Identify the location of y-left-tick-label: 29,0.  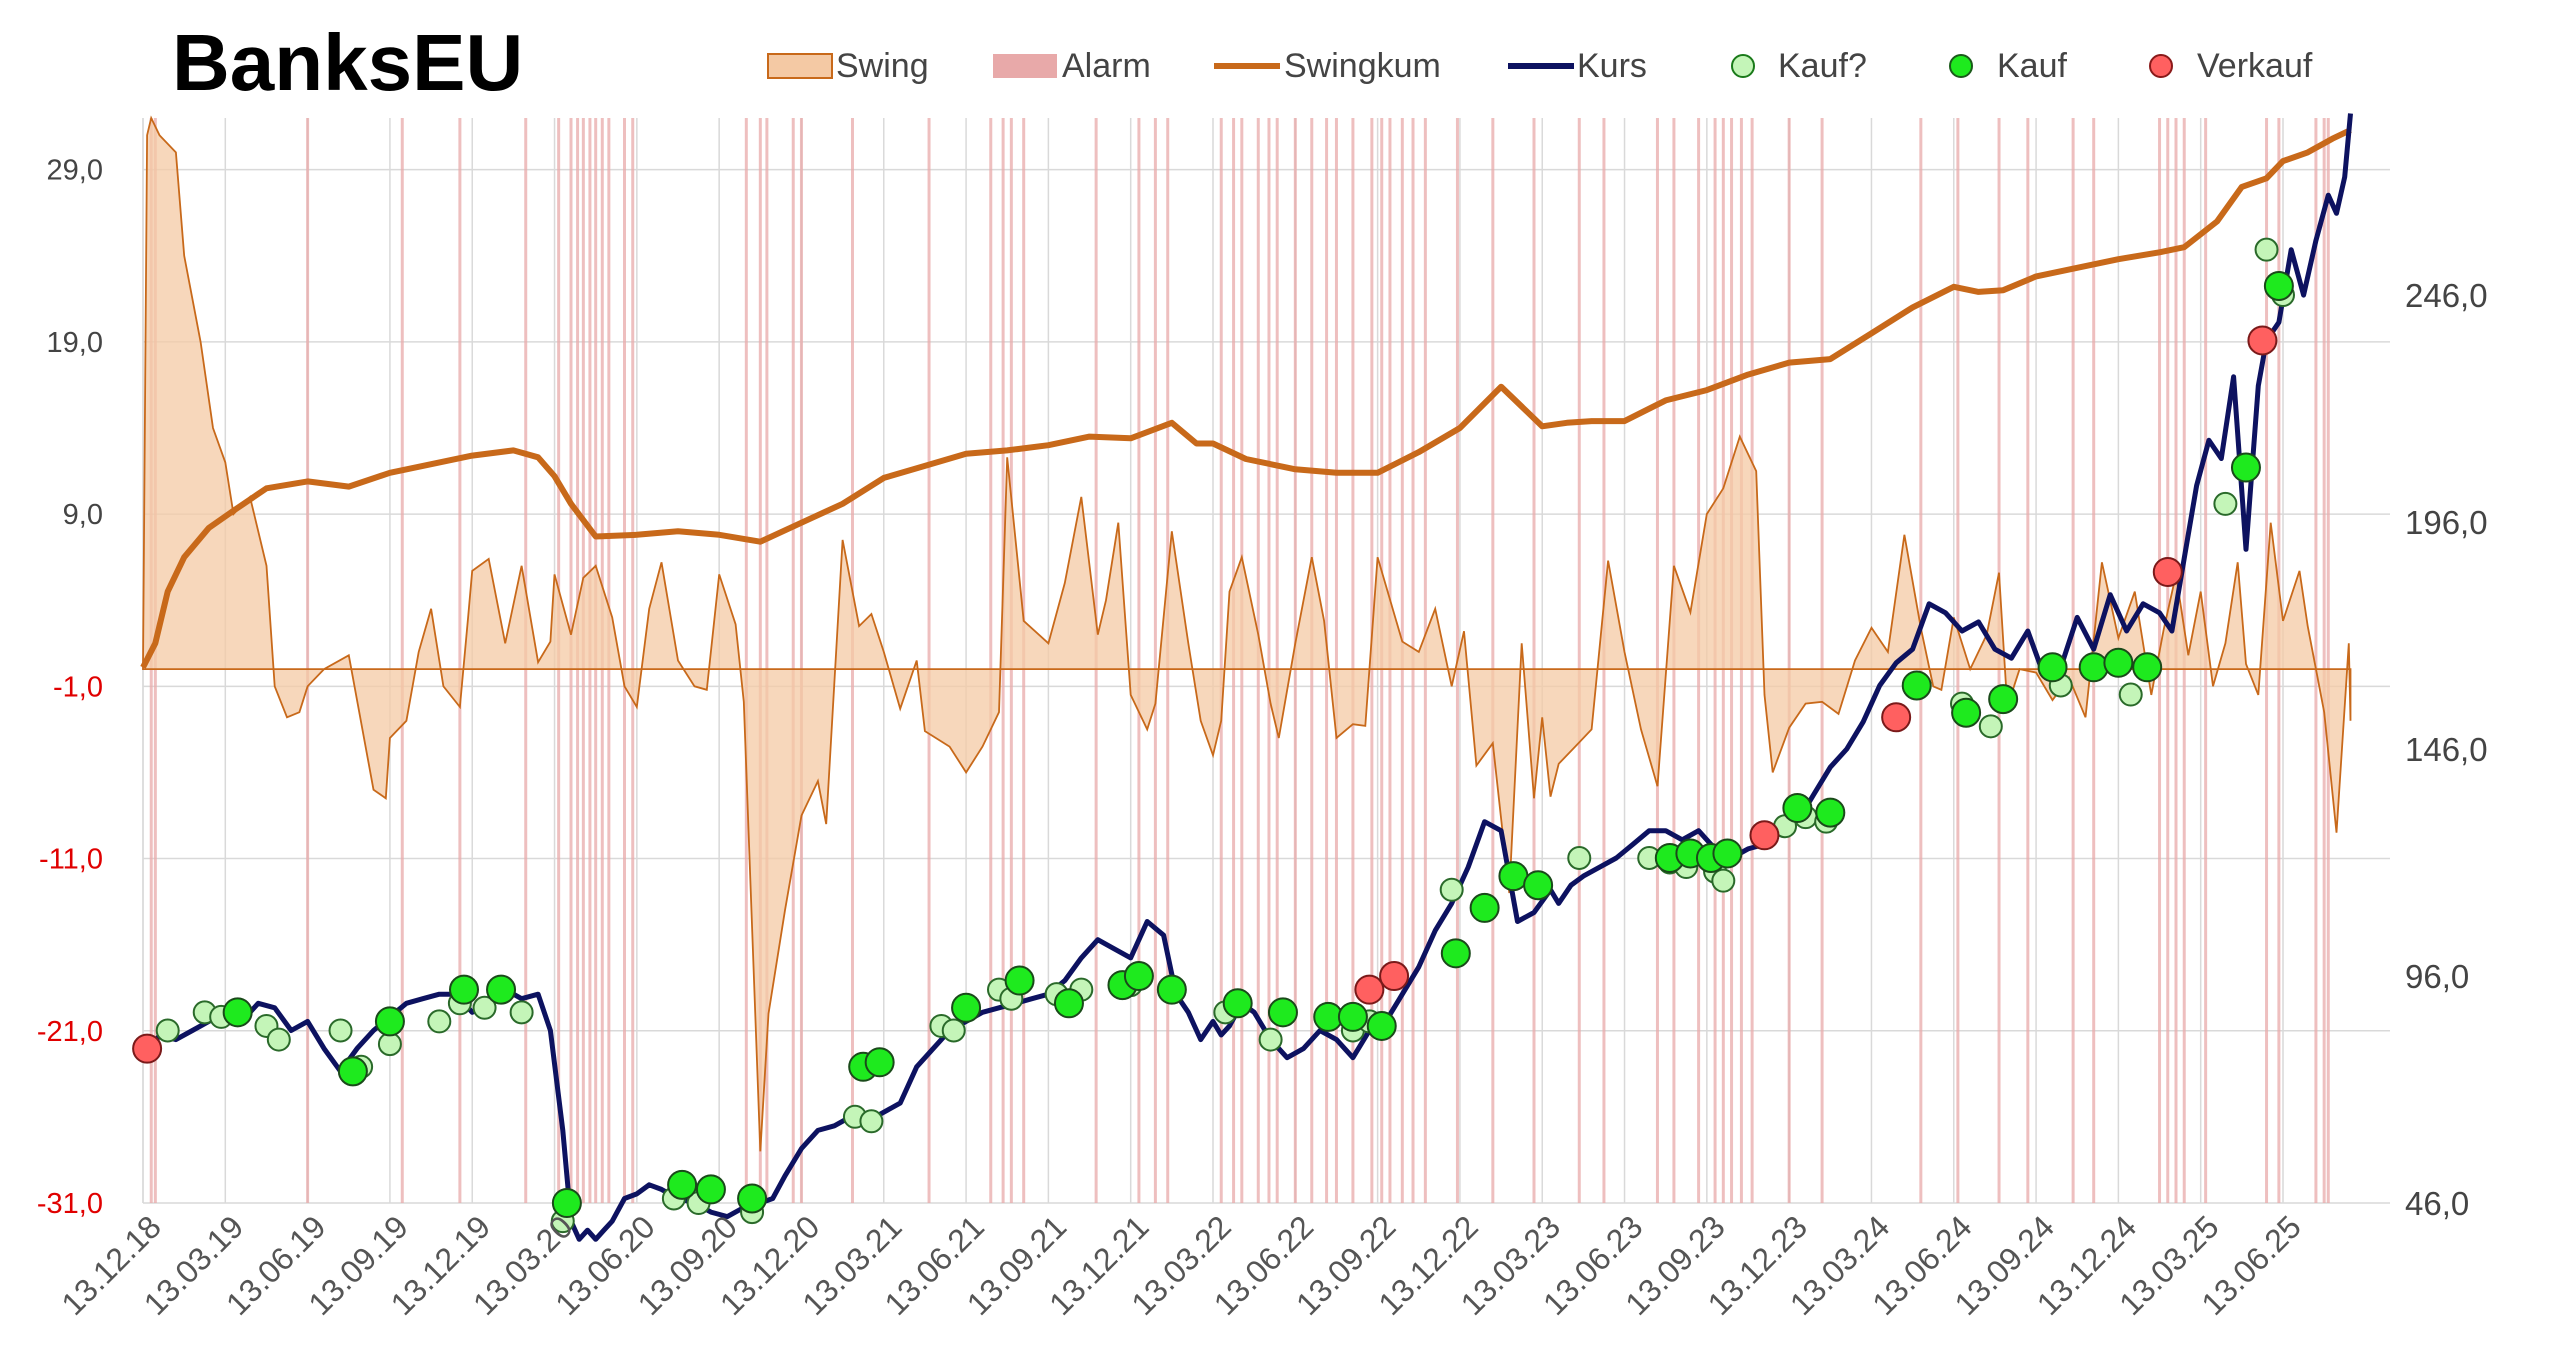
(75, 171).